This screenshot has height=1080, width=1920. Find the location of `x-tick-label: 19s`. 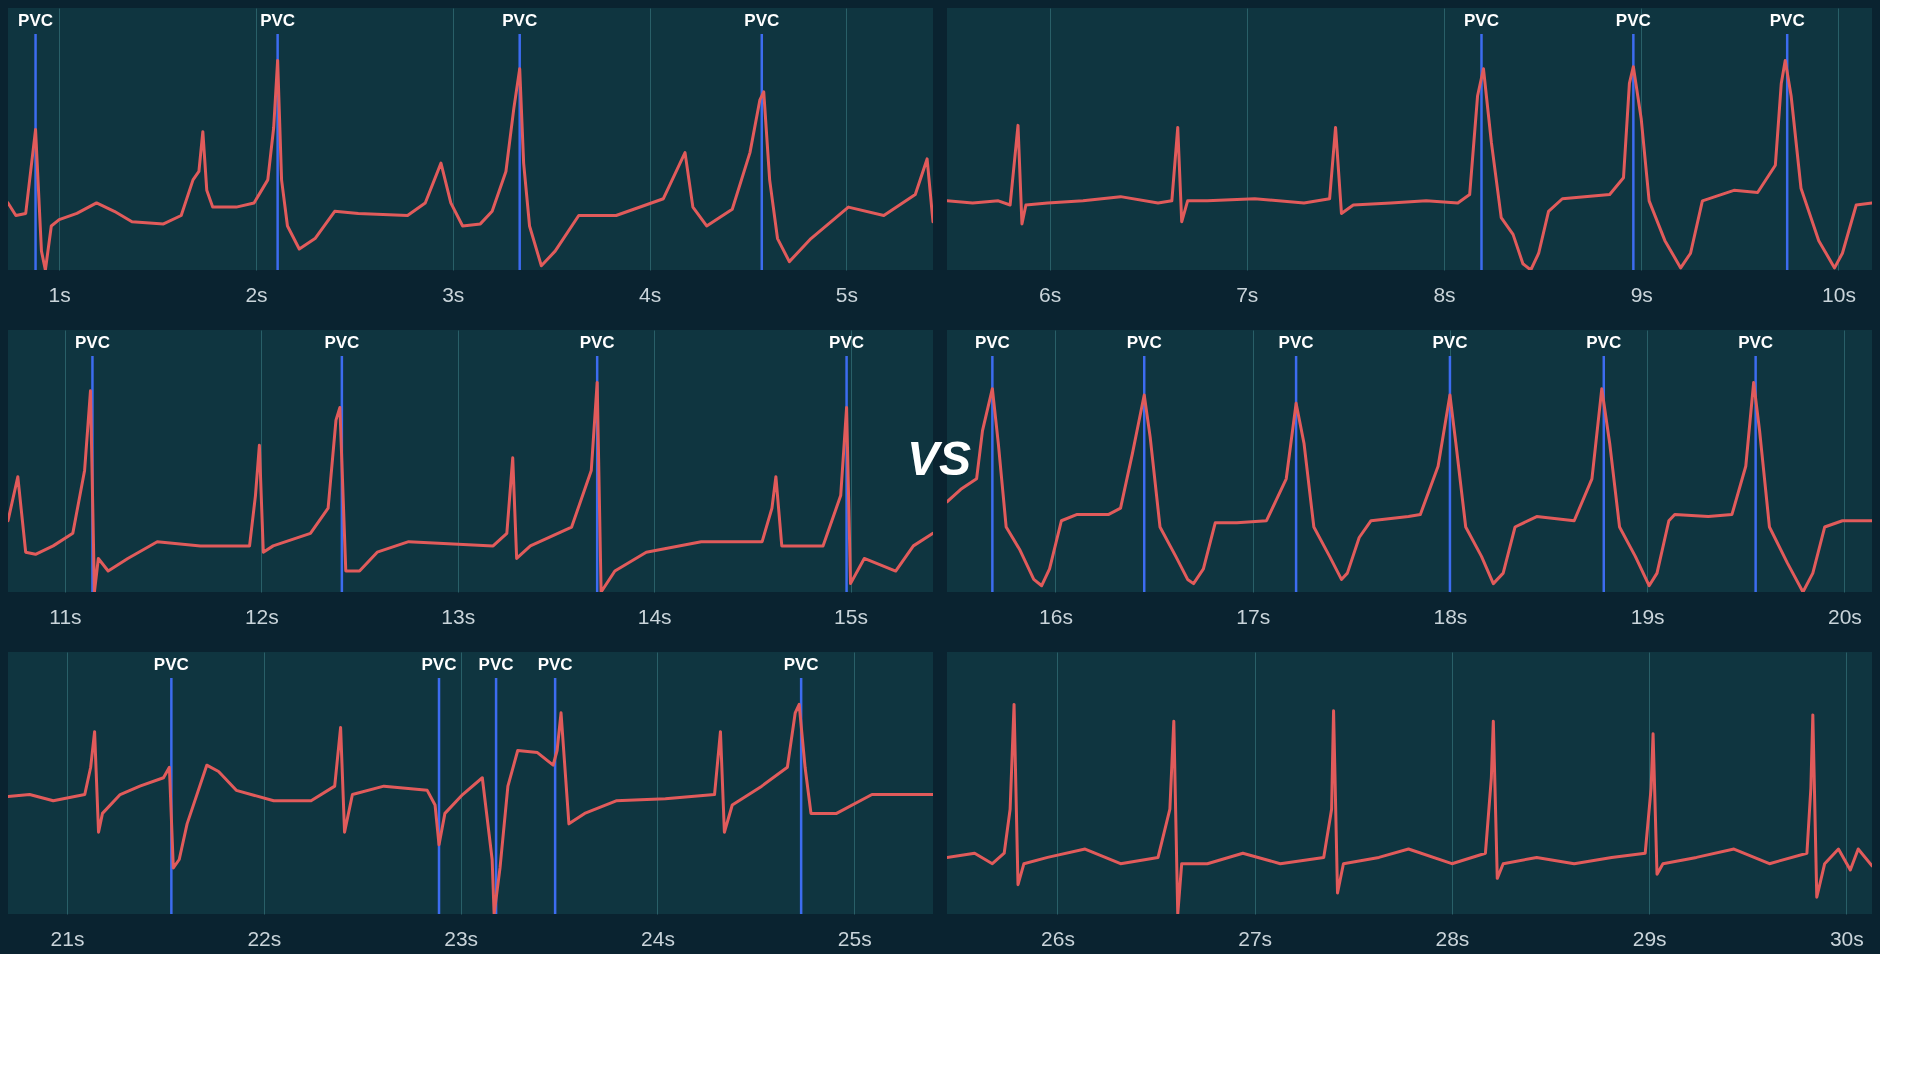

x-tick-label: 19s is located at coordinates (1647, 616).